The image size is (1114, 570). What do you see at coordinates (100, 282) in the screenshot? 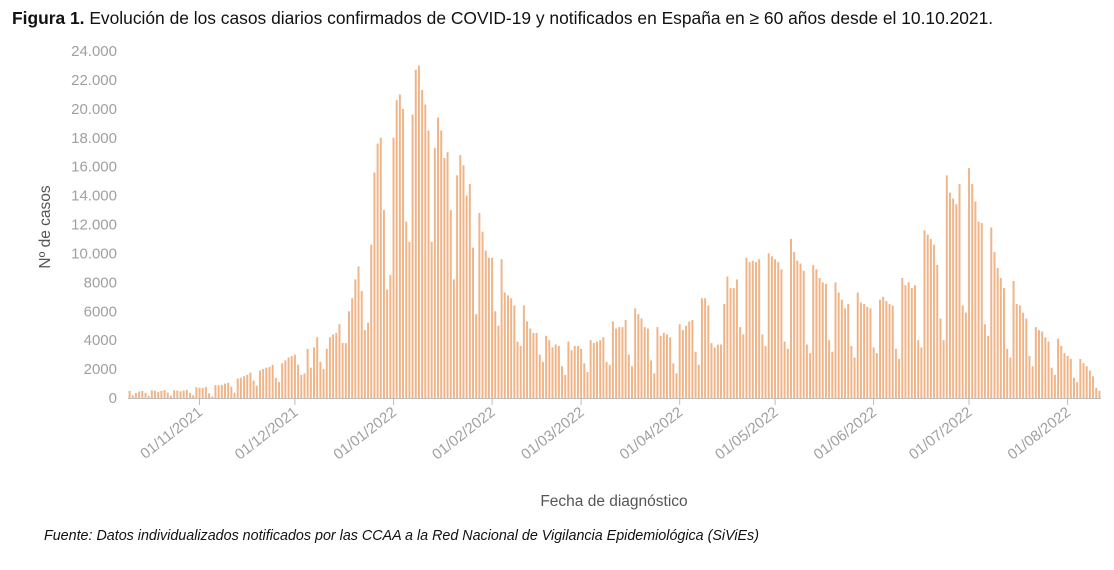
I see `y-tick-label: 8000` at bounding box center [100, 282].